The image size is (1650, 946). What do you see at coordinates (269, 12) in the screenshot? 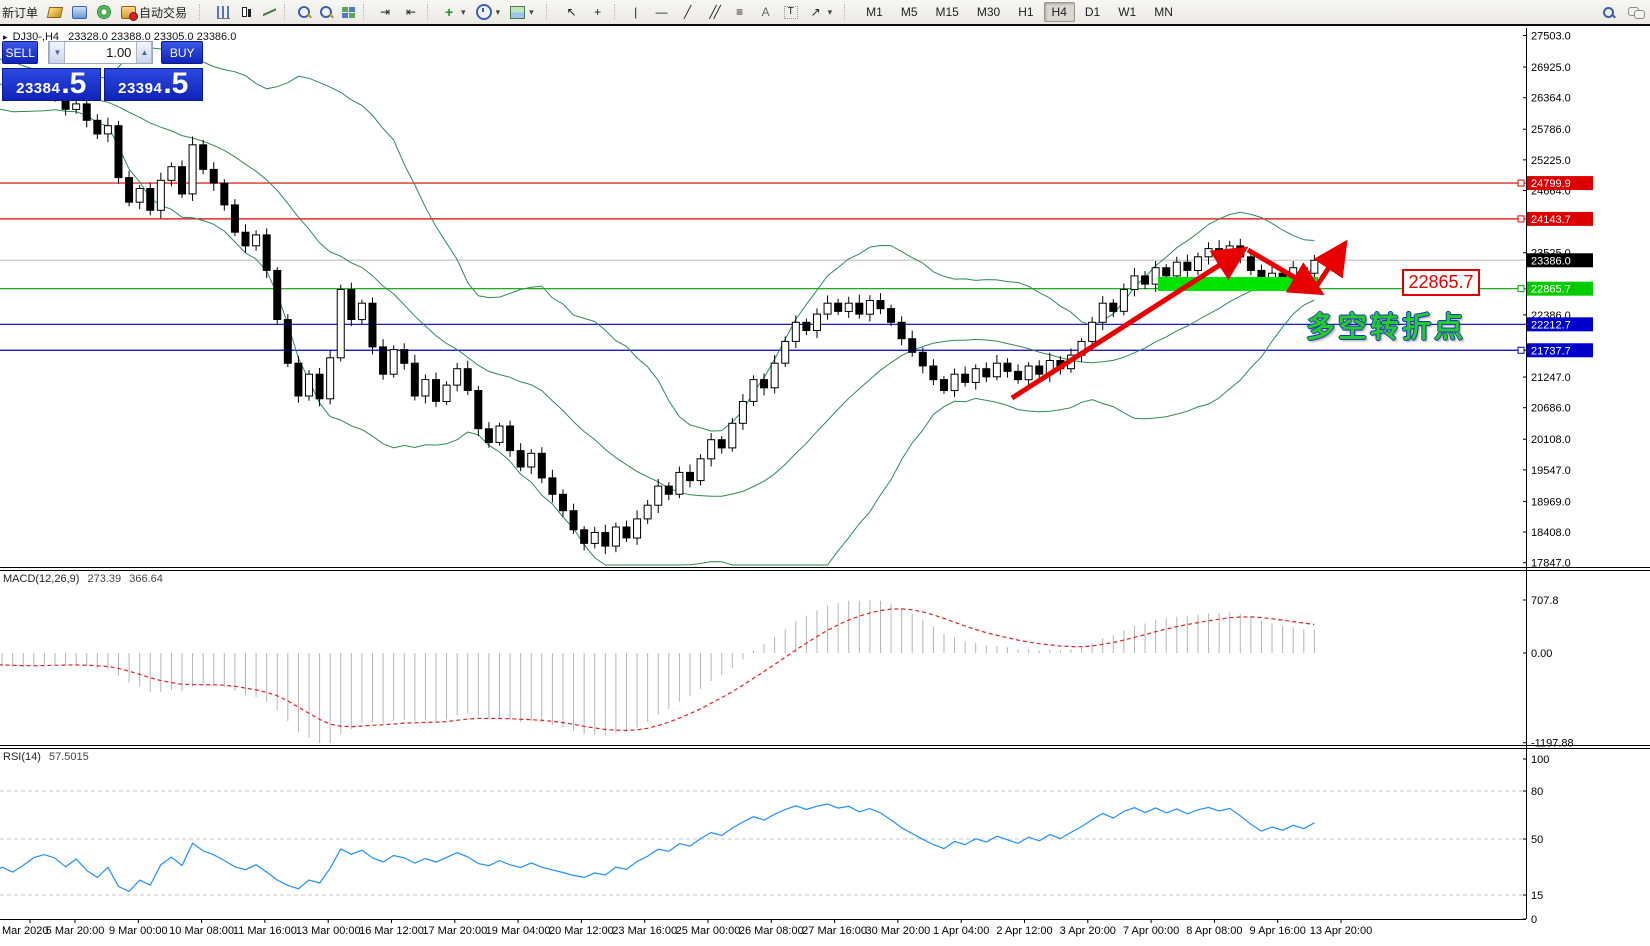
I see `line-chart-button` at bounding box center [269, 12].